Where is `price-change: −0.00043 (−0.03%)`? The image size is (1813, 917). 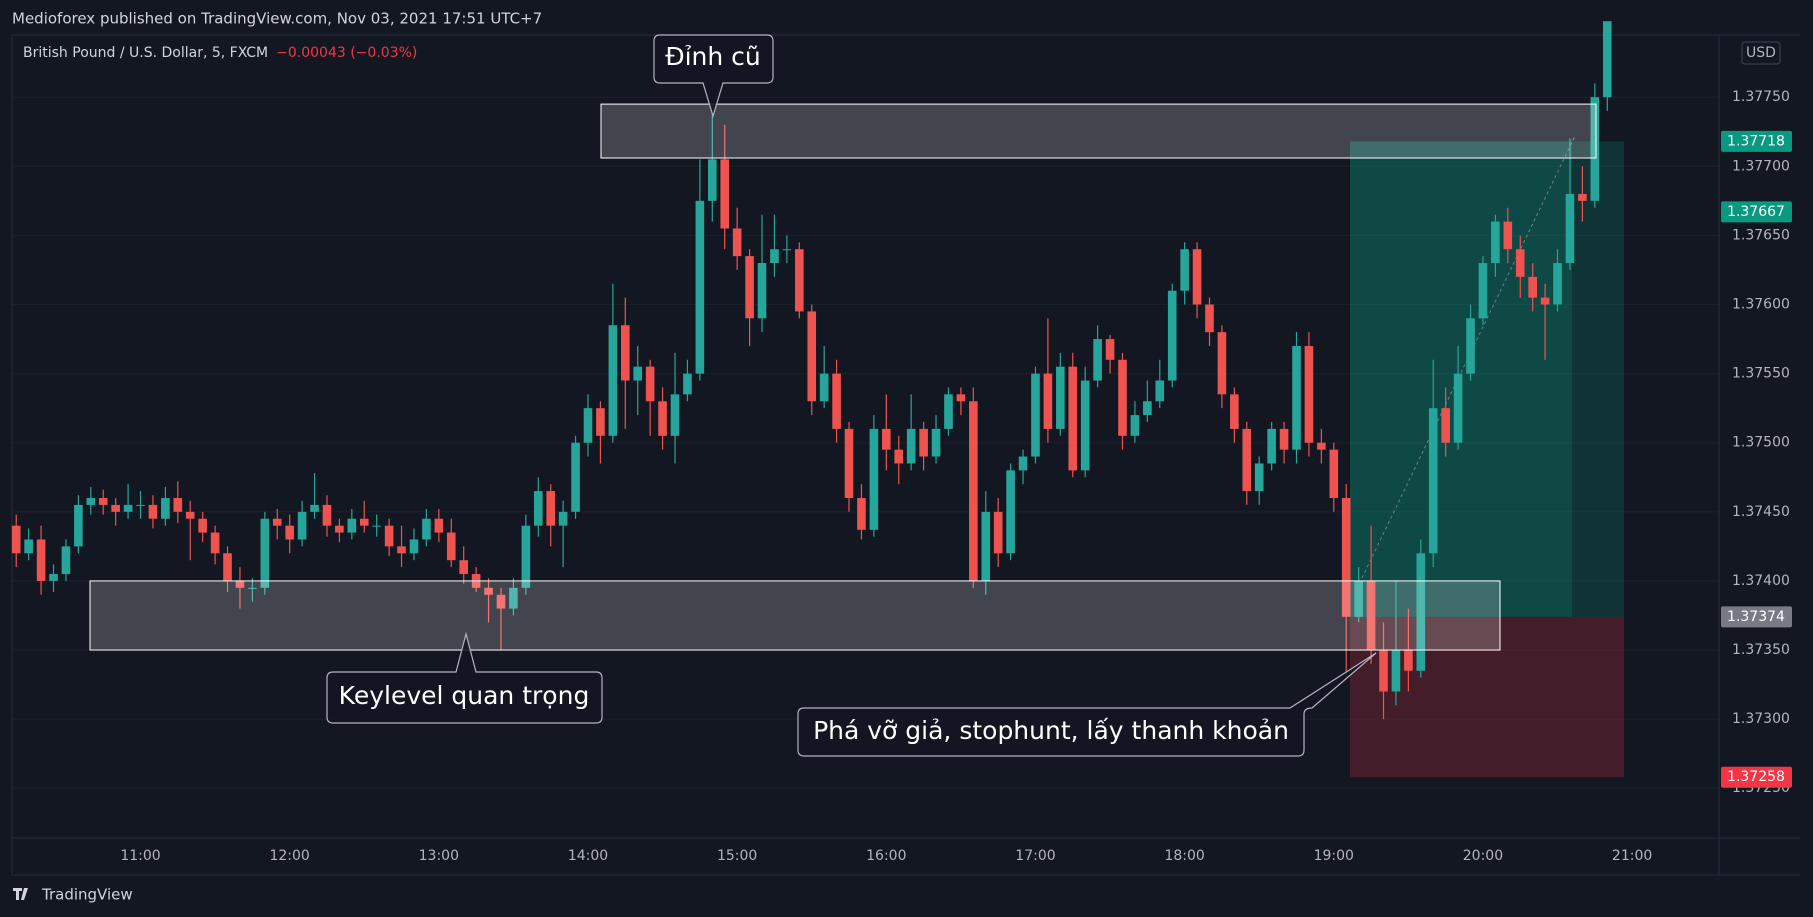 price-change: −0.00043 (−0.03%) is located at coordinates (346, 53).